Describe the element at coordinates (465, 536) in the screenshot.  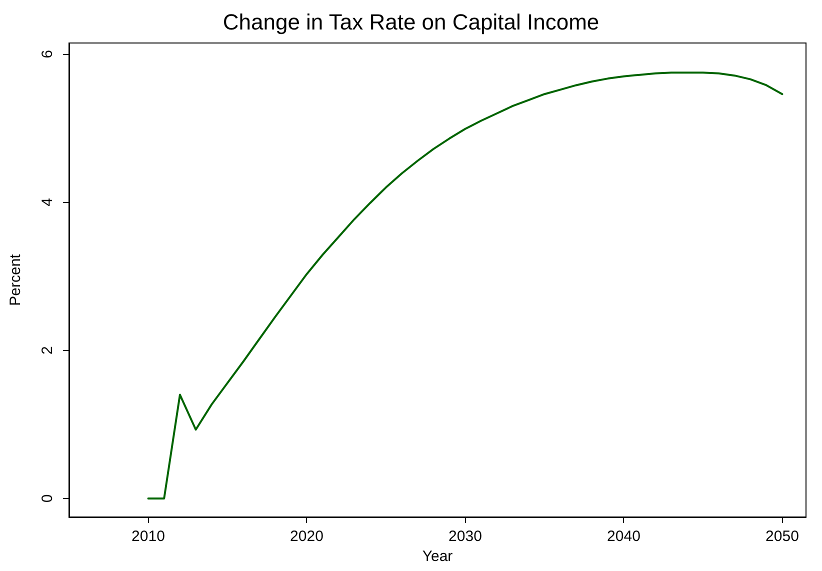
I see `x-tick-label: 2030` at that location.